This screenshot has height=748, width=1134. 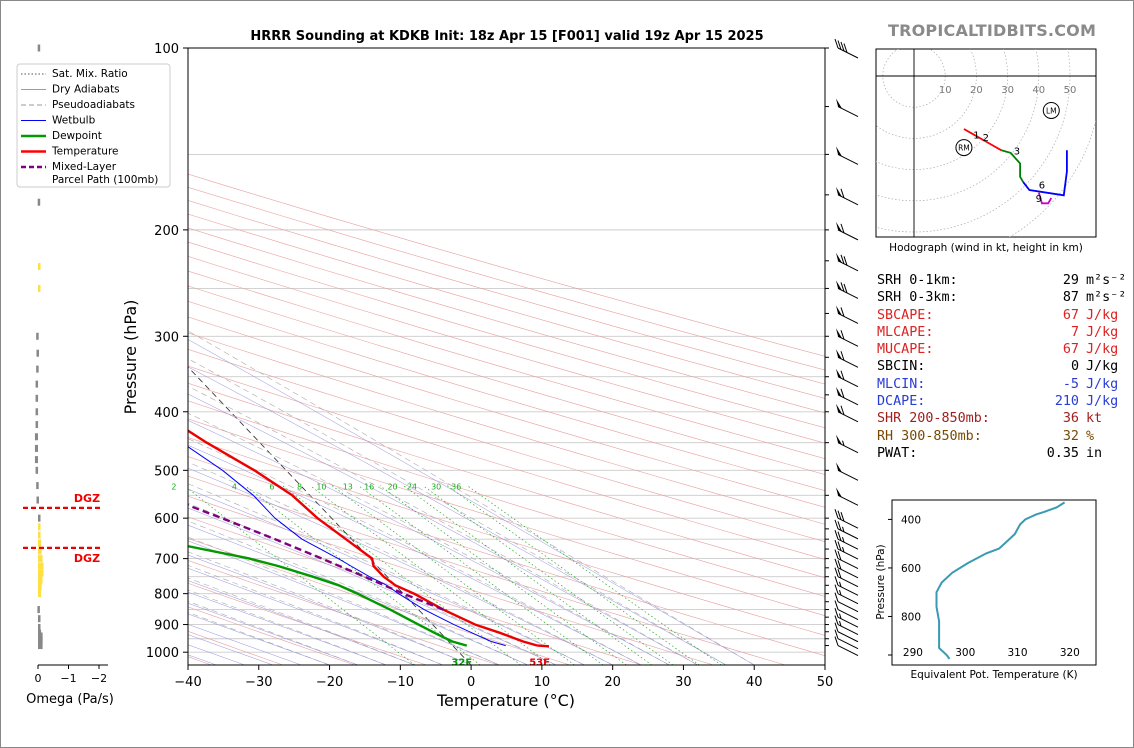 I want to click on mixing-ratio-label: 10, so click(x=321, y=487).